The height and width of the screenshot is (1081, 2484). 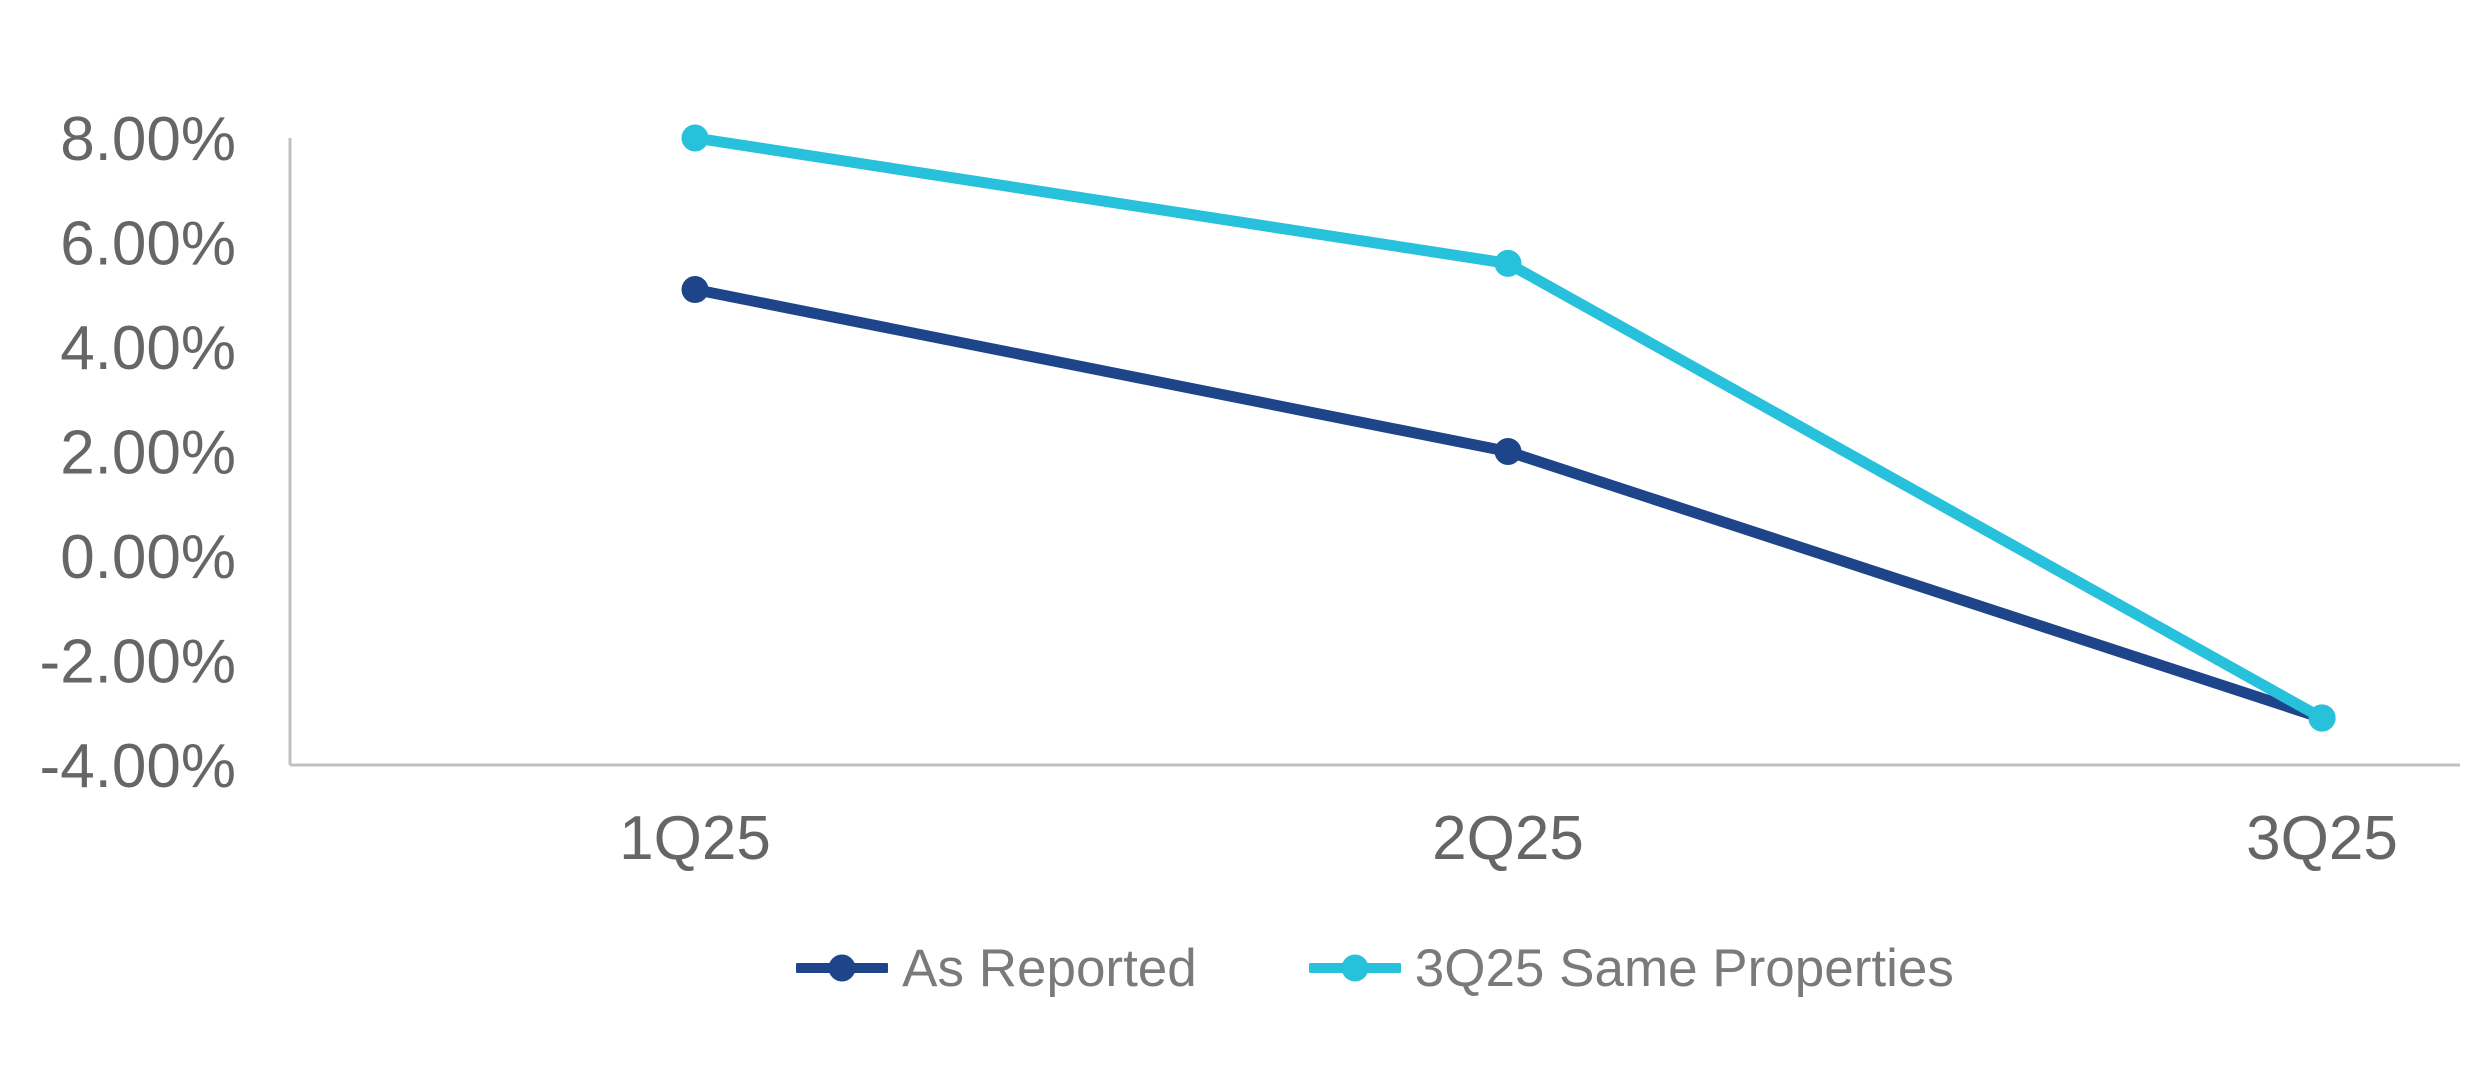 I want to click on chart-legend: As Reported 3Q25 Same Properties, so click(x=1375, y=968).